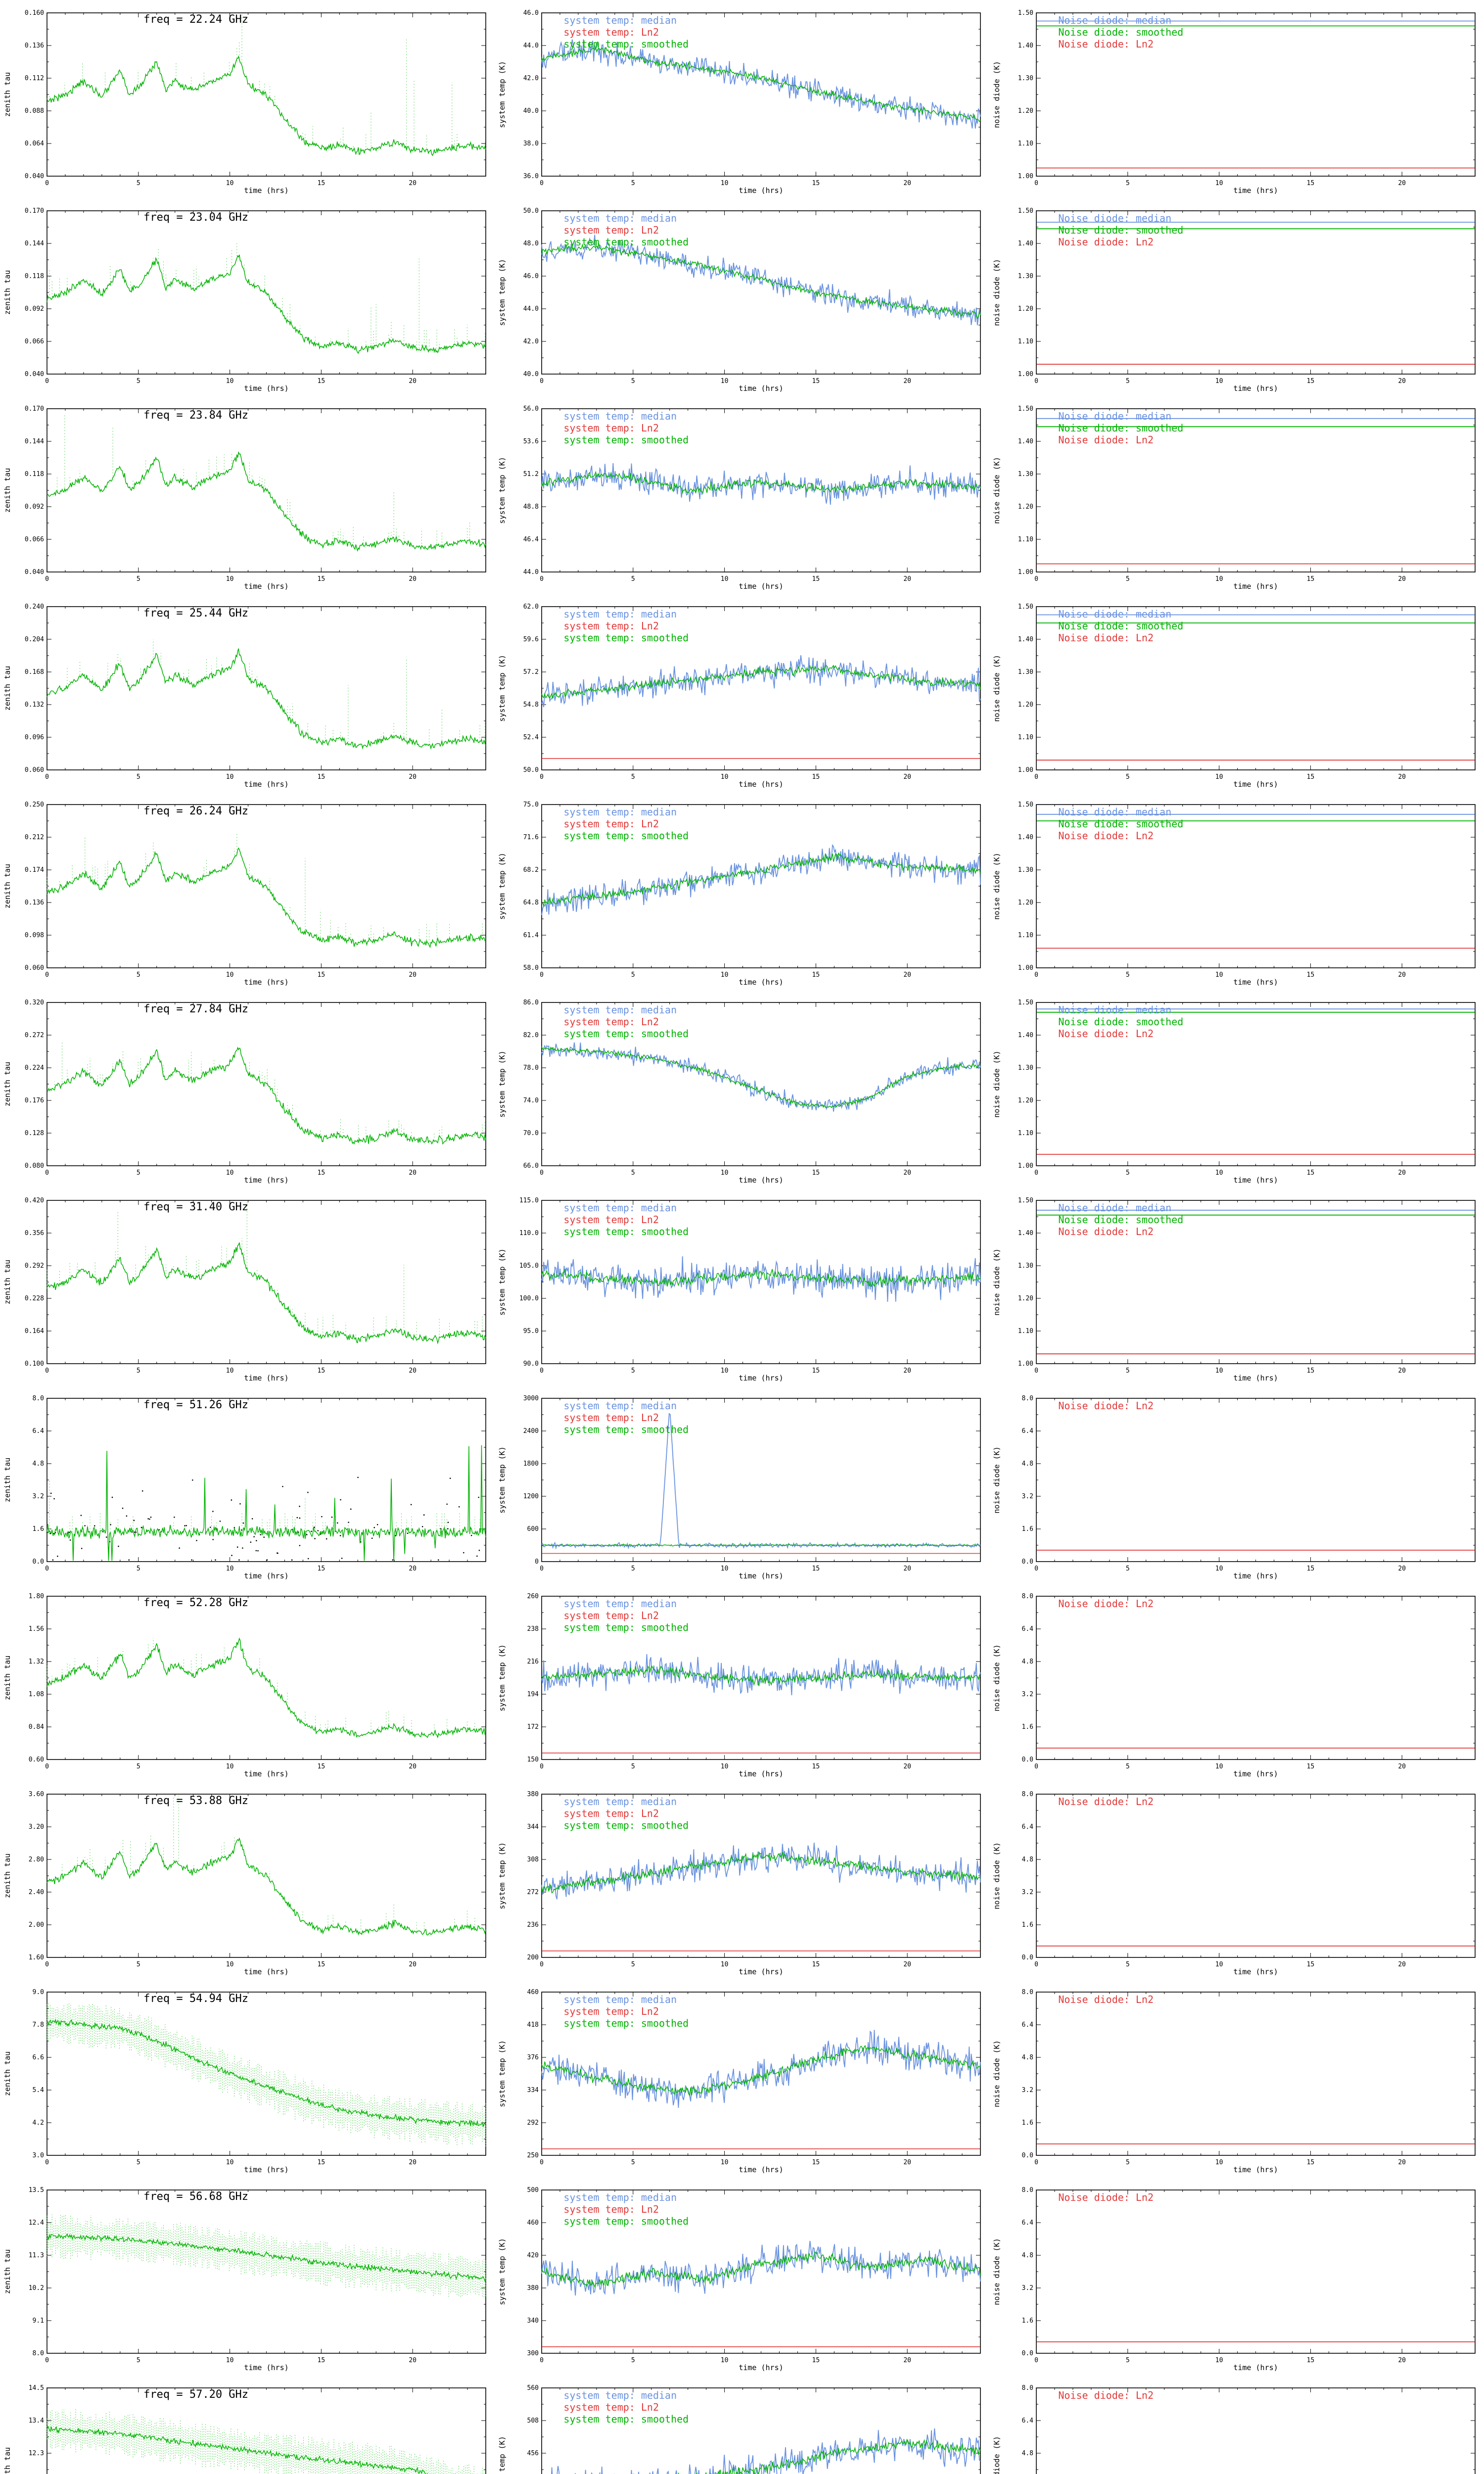 This screenshot has width=1484, height=2474. I want to click on y-tick-label: 12.4, so click(36, 2223).